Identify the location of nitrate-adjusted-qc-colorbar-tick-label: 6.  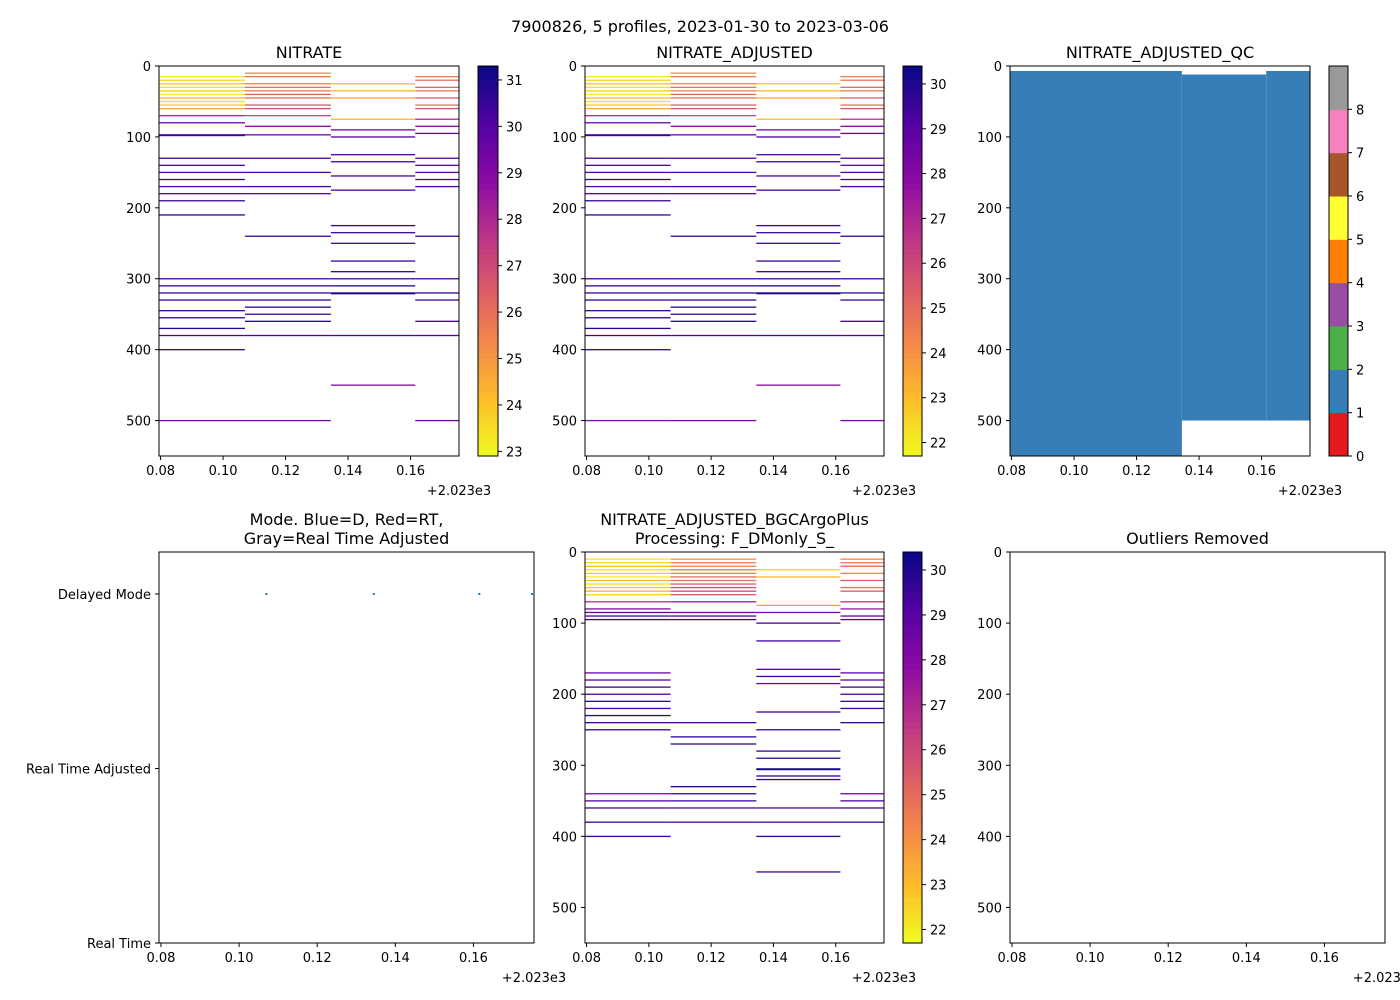
(1360, 197).